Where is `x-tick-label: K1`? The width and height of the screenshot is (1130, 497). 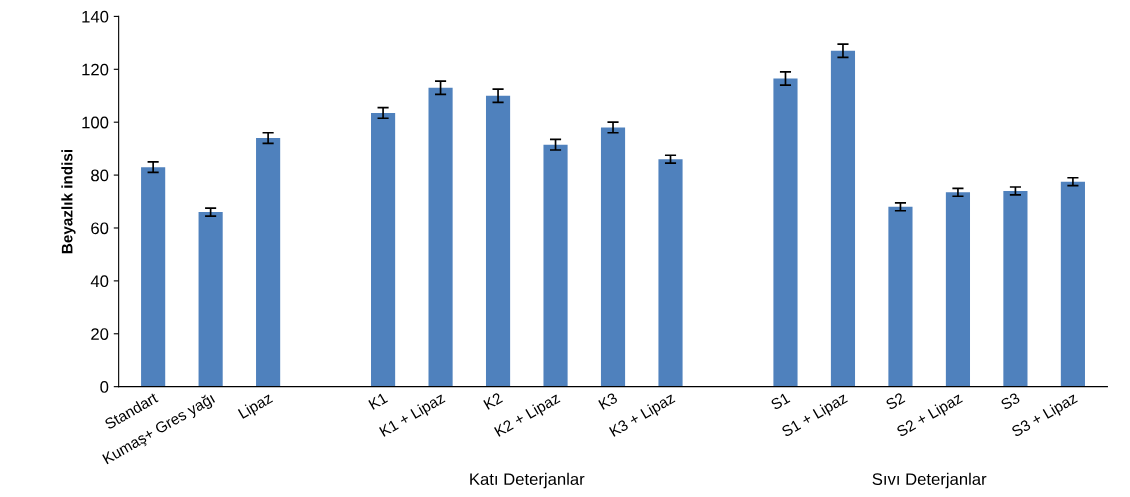
x-tick-label: K1 is located at coordinates (378, 401).